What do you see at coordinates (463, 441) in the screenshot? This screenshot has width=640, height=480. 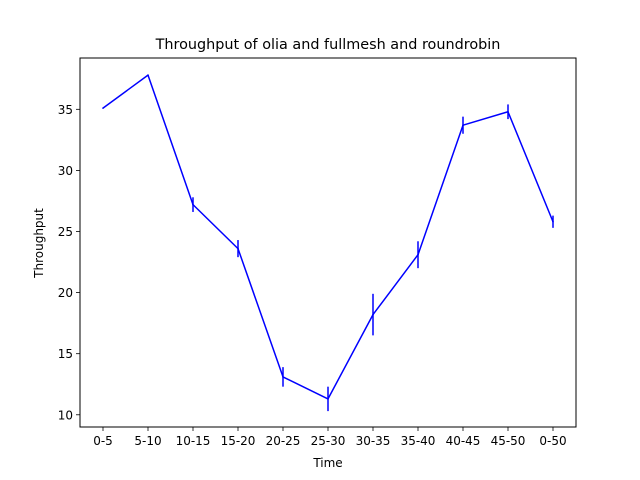 I see `x-tick-label: 40-45` at bounding box center [463, 441].